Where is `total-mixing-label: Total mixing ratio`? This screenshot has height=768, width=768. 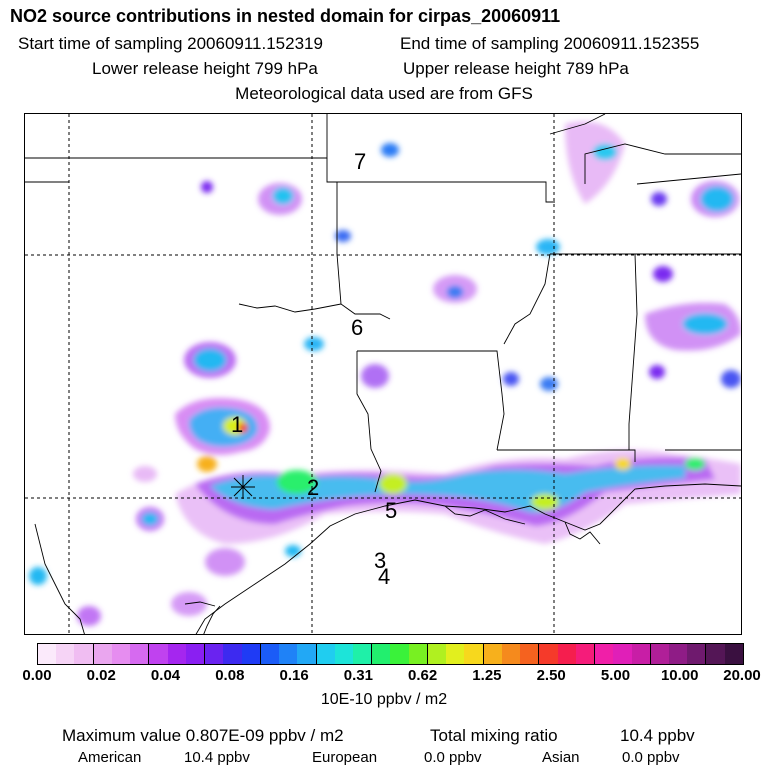 total-mixing-label: Total mixing ratio is located at coordinates (494, 735).